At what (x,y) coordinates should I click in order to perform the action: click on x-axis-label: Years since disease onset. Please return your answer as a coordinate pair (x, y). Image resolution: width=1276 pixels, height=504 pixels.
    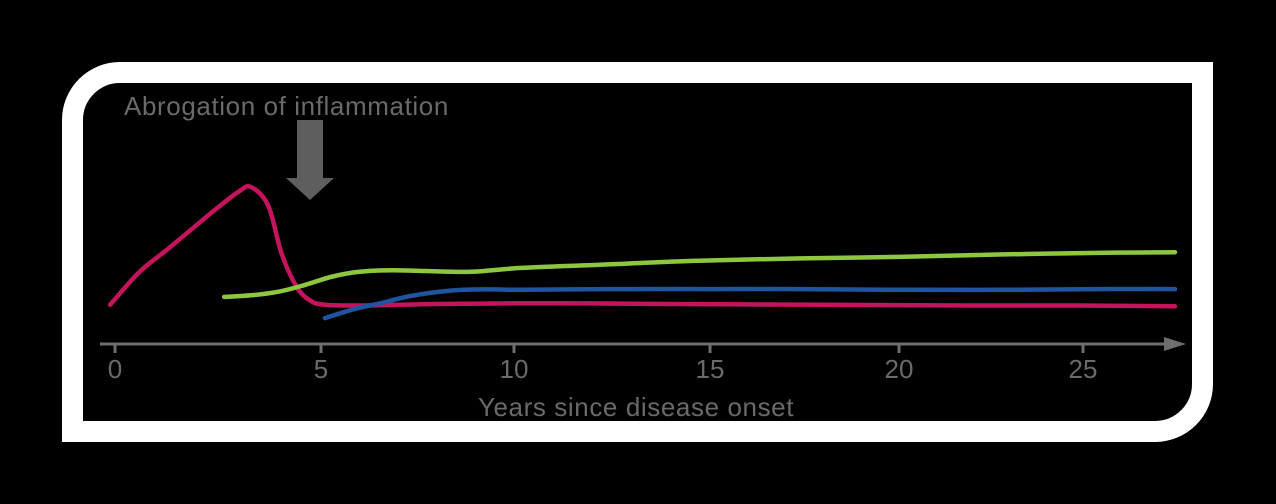
    Looking at the image, I should click on (636, 407).